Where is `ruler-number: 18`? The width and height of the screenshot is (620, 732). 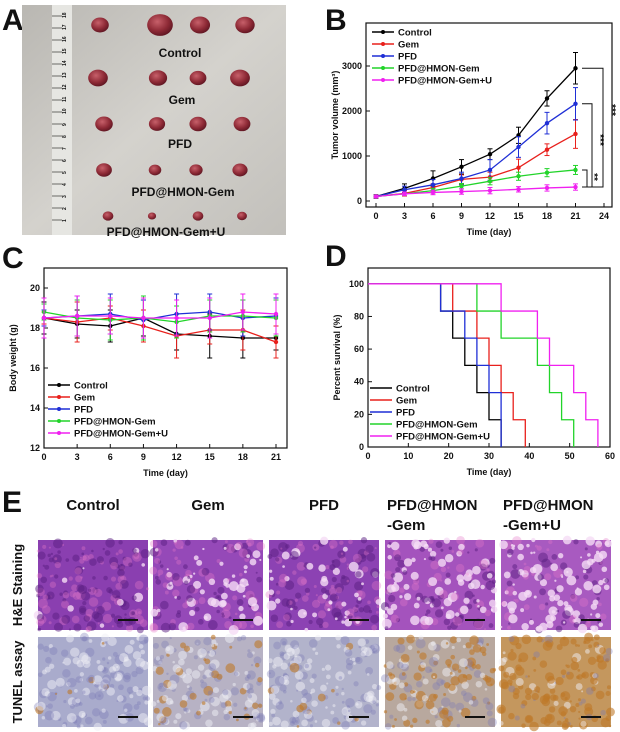 ruler-number: 18 is located at coordinates (65, 15).